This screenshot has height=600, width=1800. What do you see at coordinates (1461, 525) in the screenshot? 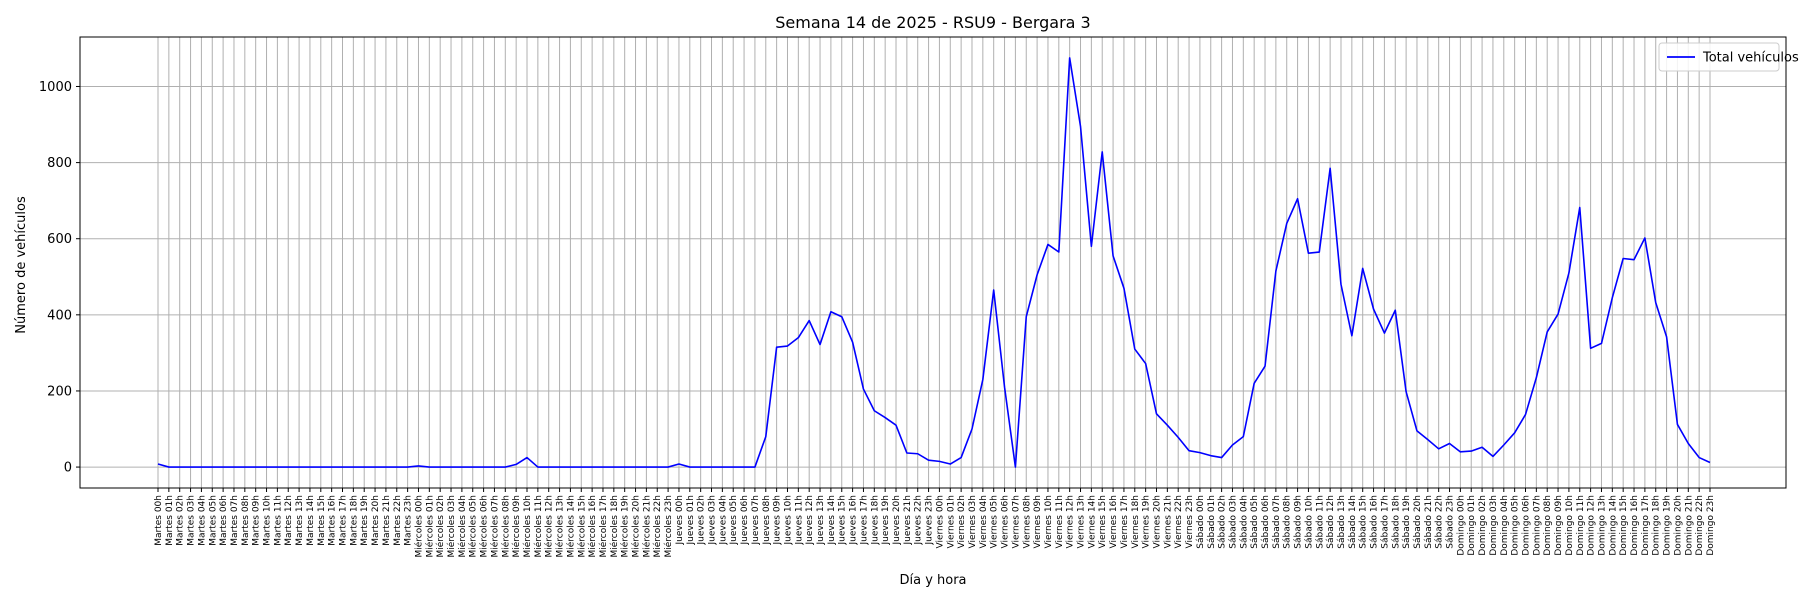
I see `x-tick-label: Domingo 00h` at bounding box center [1461, 525].